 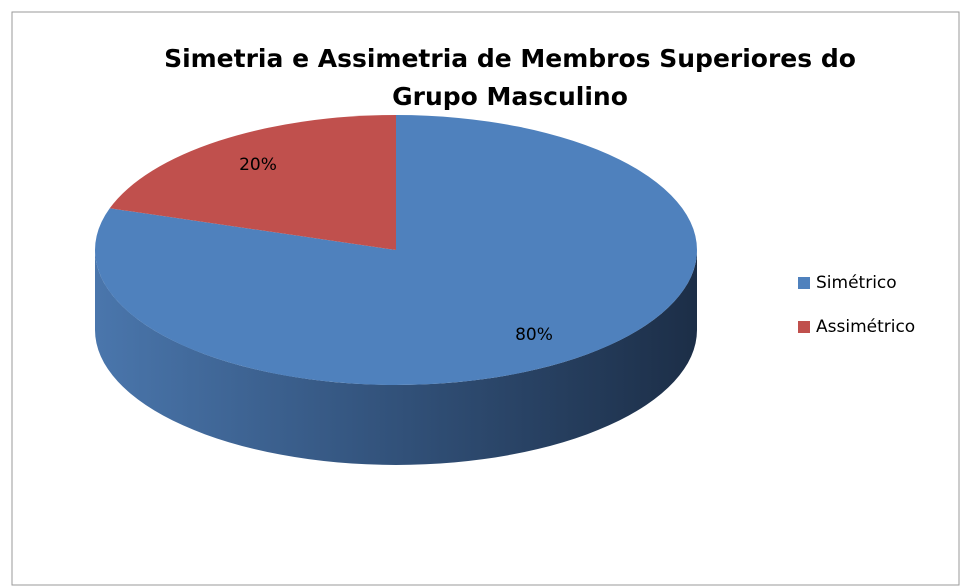 I want to click on legend-label: Simétrico, so click(x=856, y=283).